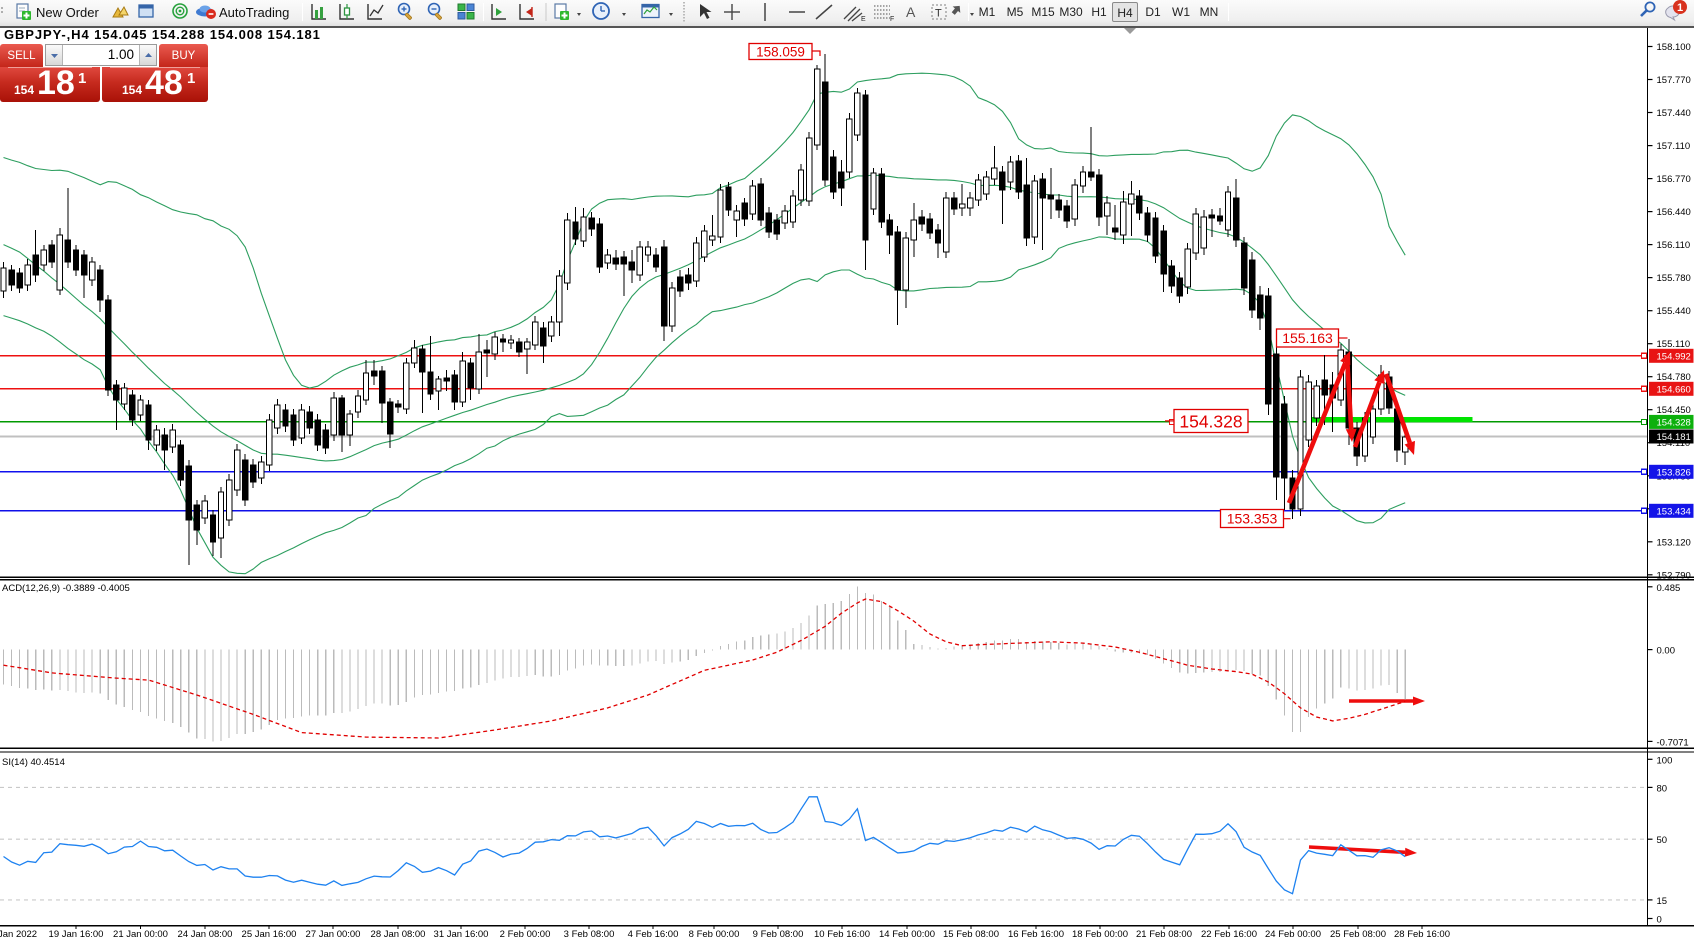 The height and width of the screenshot is (943, 1694). What do you see at coordinates (1674, 47) in the screenshot?
I see `svg-text: 158.100` at bounding box center [1674, 47].